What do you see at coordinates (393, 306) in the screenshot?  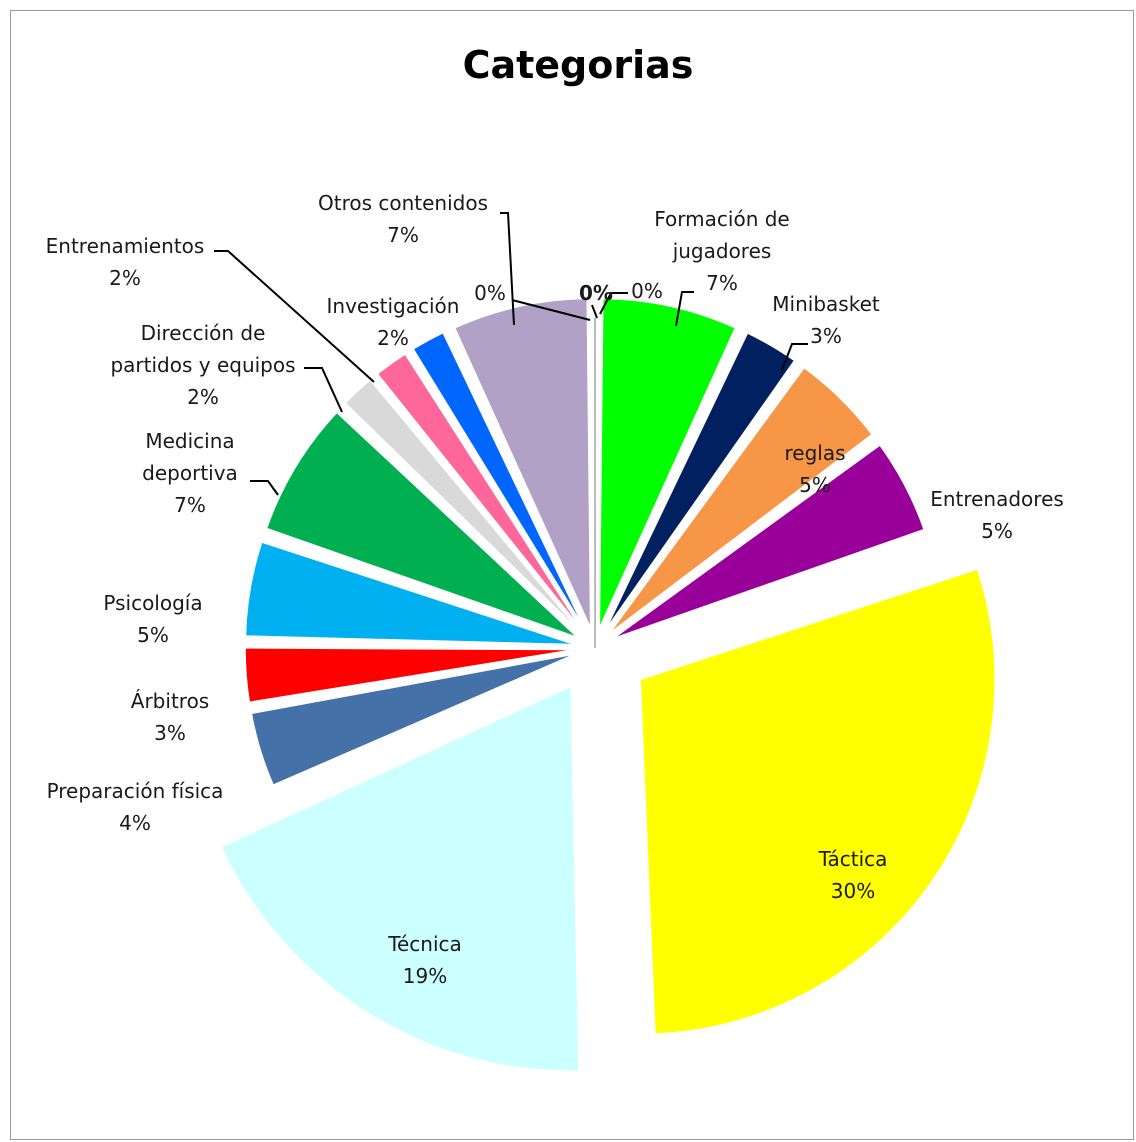 I see `slice-label: Investigación` at bounding box center [393, 306].